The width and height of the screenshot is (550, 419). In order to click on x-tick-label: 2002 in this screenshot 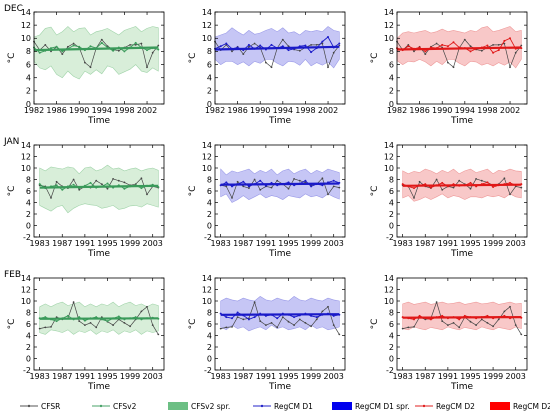, I will do `click(147, 110)`.